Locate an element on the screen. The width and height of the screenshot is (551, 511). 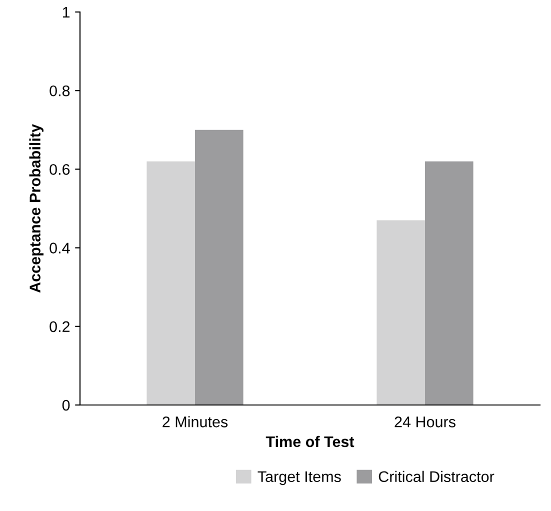
y-tick-label: 1 is located at coordinates (66, 12).